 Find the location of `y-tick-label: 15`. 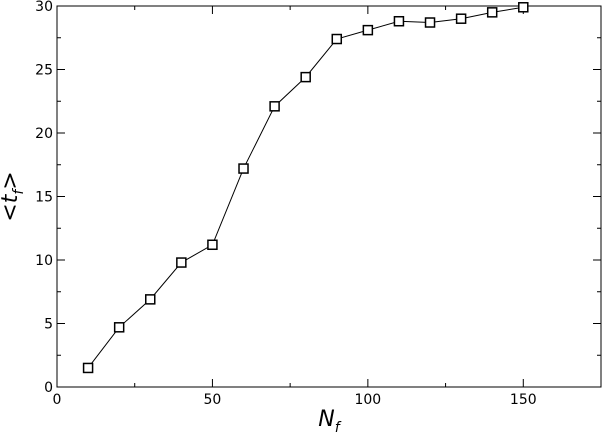

y-tick-label: 15 is located at coordinates (44, 198).